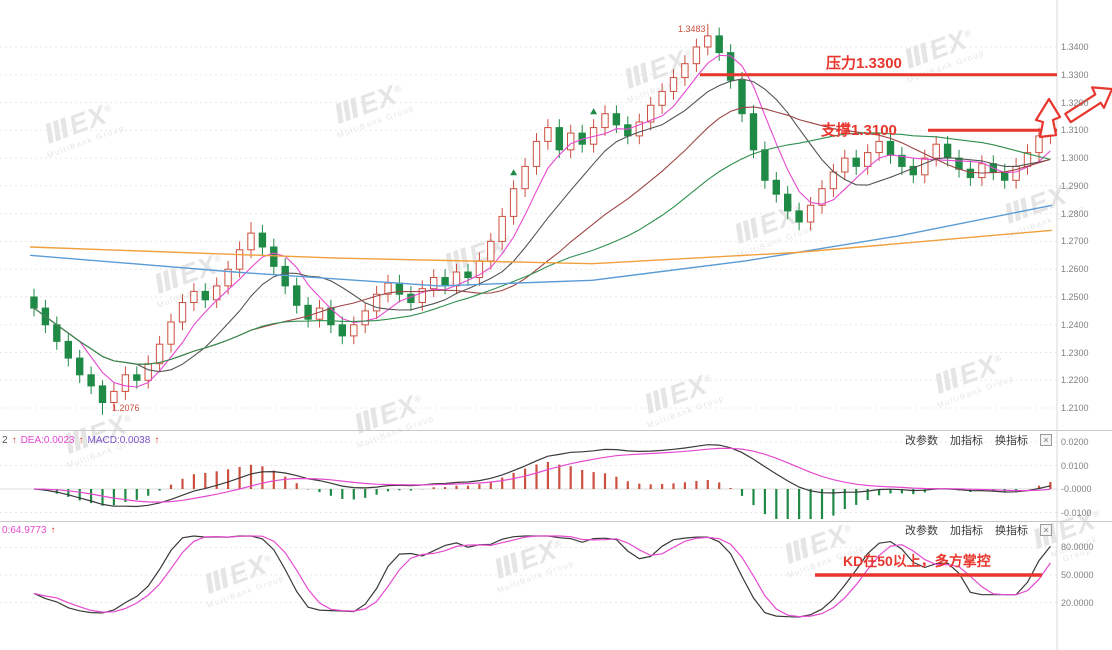  I want to click on dea-value-label: DEA:0.0023, so click(47, 440).